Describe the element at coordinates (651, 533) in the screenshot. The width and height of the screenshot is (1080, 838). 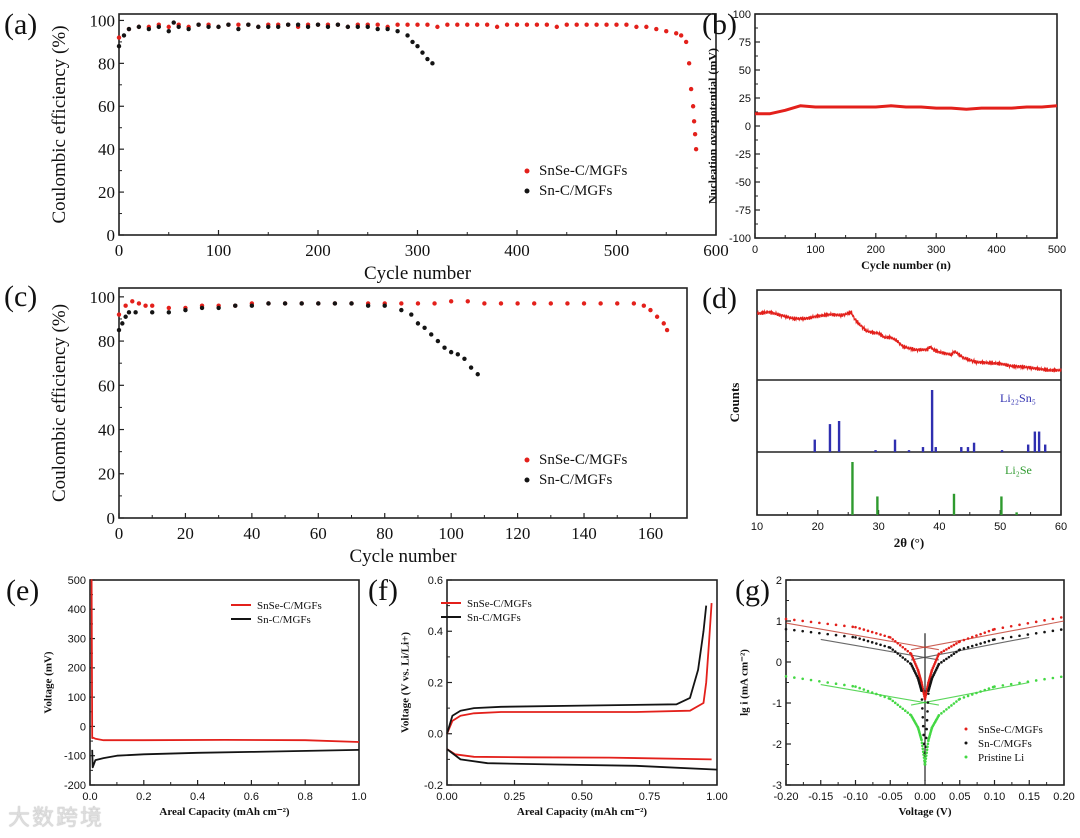
I see `x-tick-label: 160` at that location.